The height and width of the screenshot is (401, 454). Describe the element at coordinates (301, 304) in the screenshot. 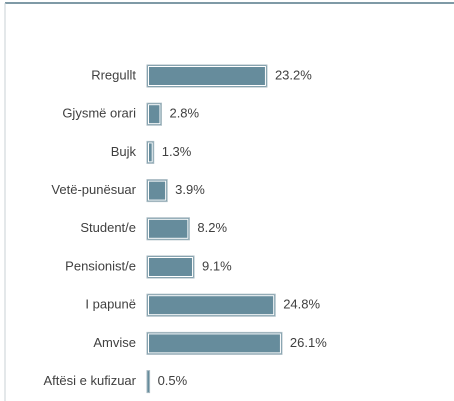

I see `value-label: 24.8%` at that location.